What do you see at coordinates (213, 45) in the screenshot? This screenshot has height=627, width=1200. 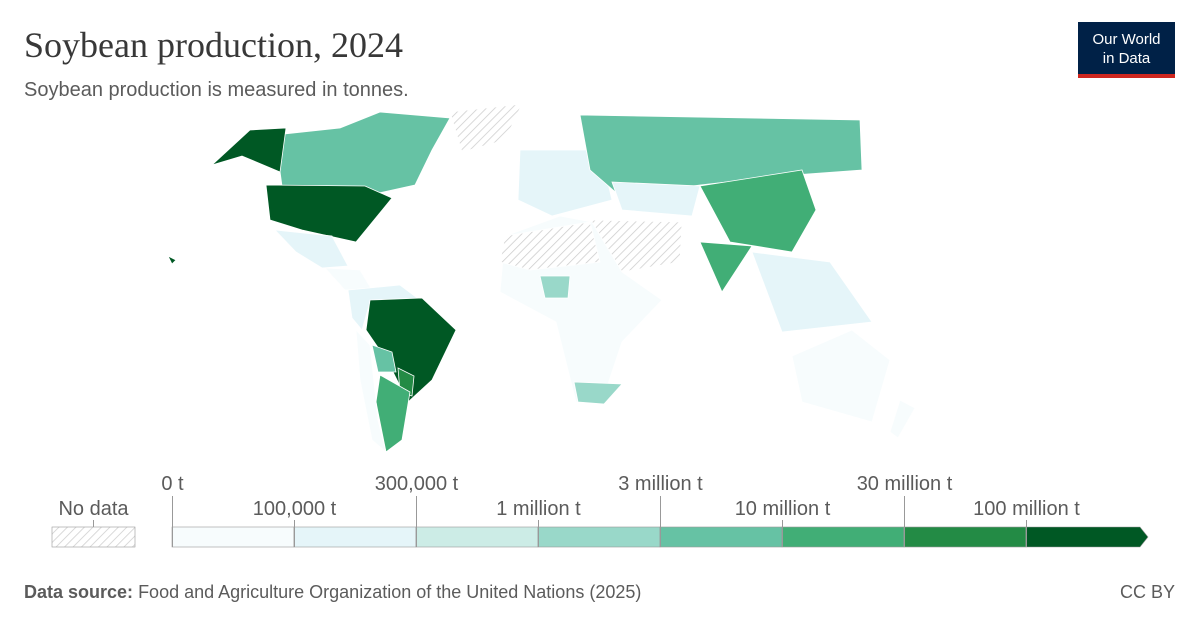 I see `title: Soybean production, 2024` at bounding box center [213, 45].